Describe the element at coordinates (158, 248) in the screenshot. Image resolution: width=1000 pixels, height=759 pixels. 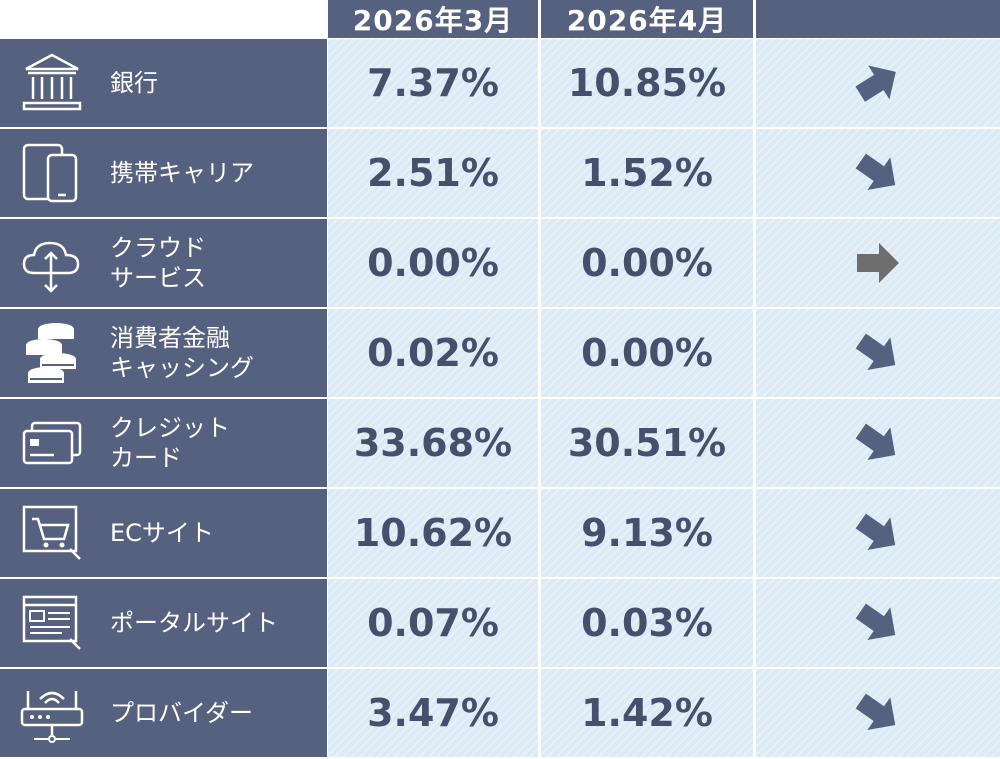
I see `category-label-line: クラウド` at that location.